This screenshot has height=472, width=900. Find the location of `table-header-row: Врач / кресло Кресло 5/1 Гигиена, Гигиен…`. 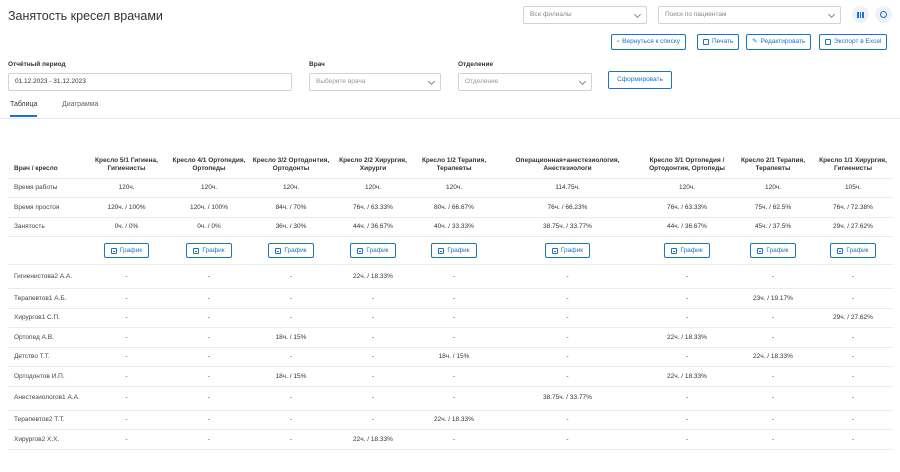

table-header-row: Врач / кресло Кресло 5/1 Гигиена, Гигиен… is located at coordinates (450, 156).